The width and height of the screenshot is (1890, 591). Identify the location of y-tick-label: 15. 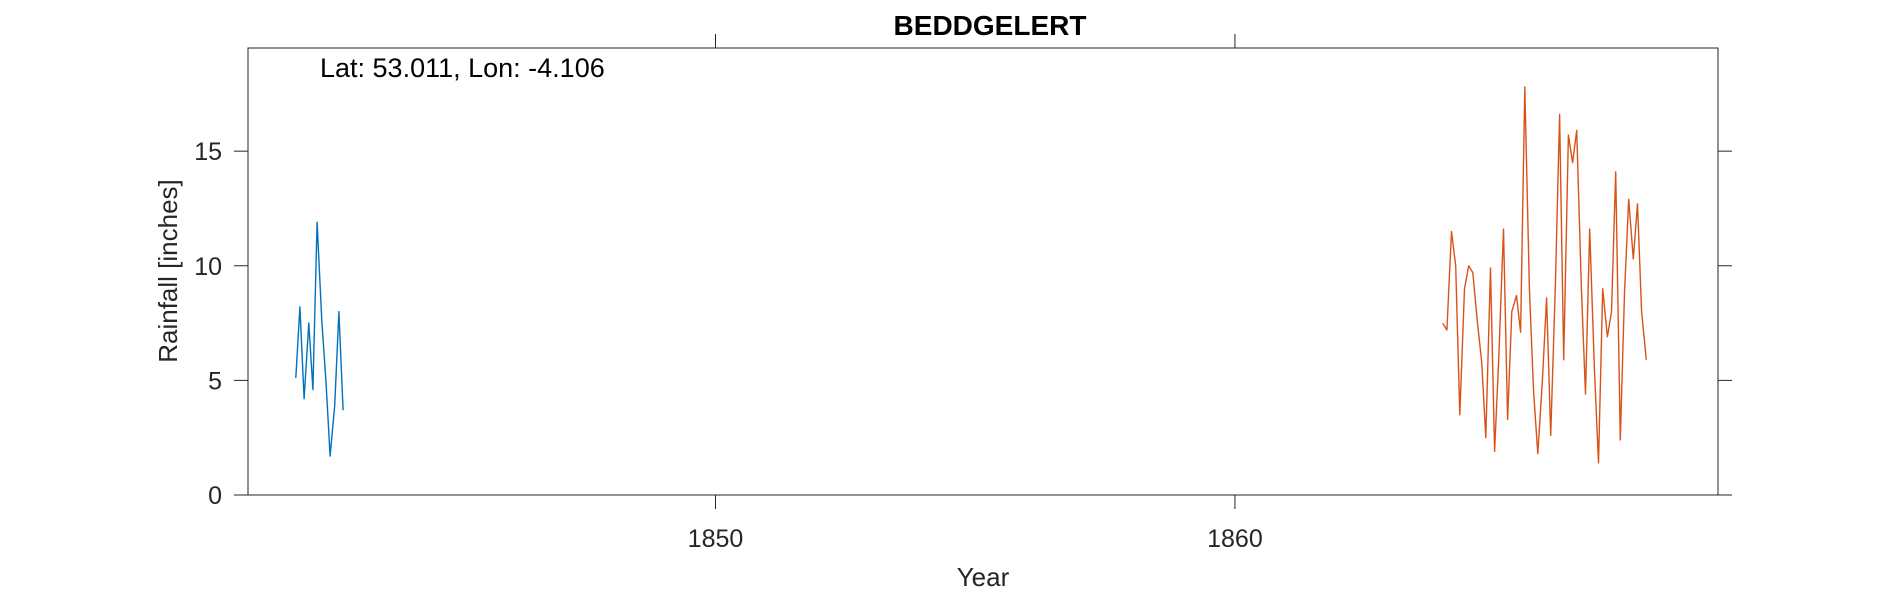
(208, 152).